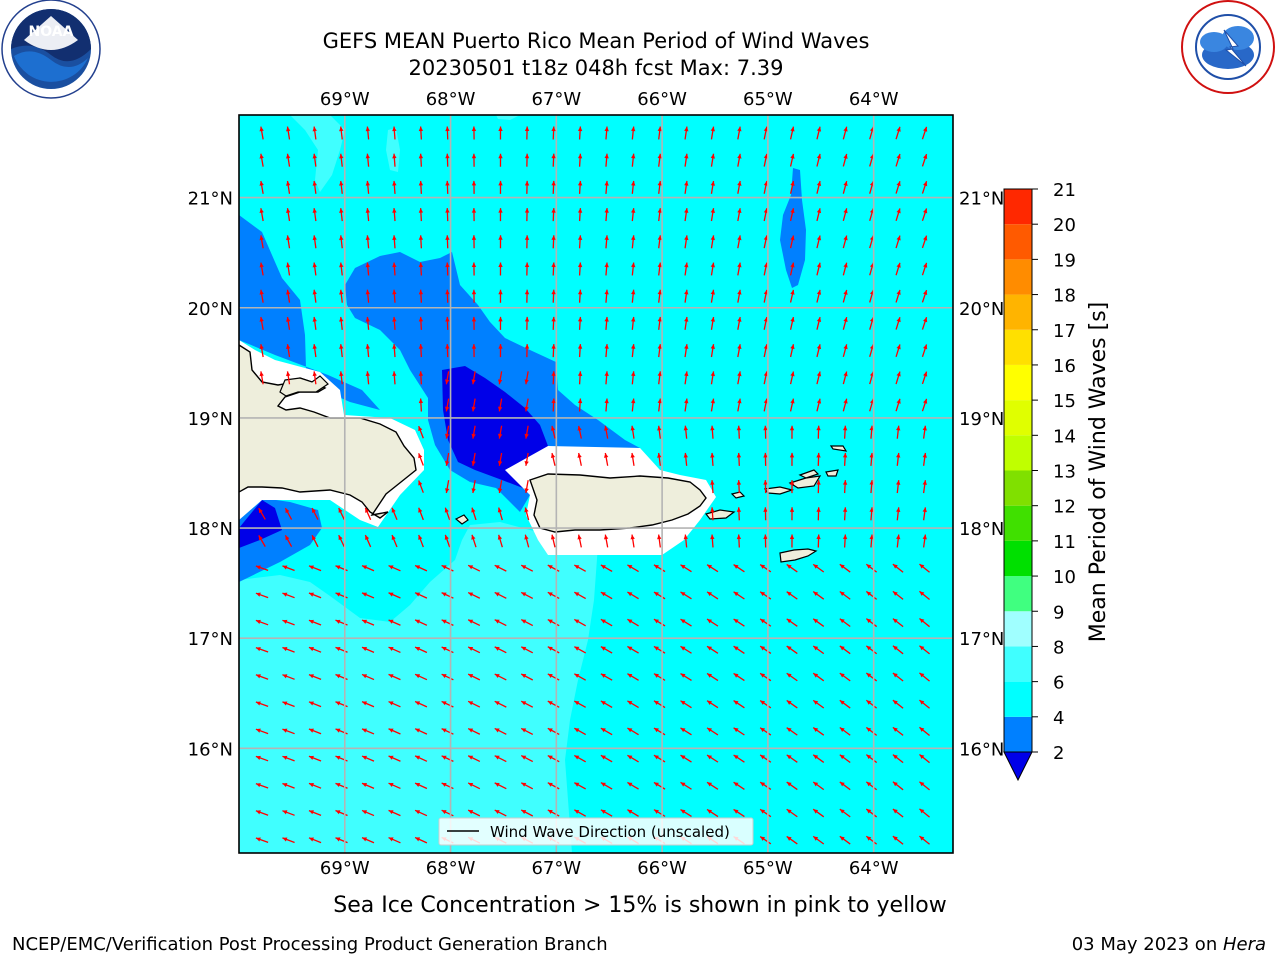  I want to click on contour-2-4s, so click(309, 312).